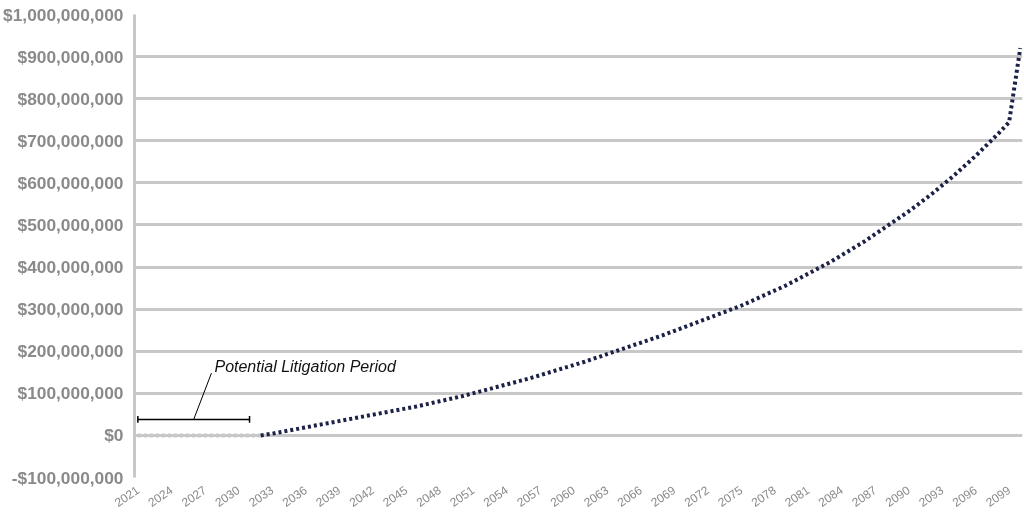 The width and height of the screenshot is (1024, 514). What do you see at coordinates (70, 56) in the screenshot?
I see `y-tick-label: $900,000,000` at bounding box center [70, 56].